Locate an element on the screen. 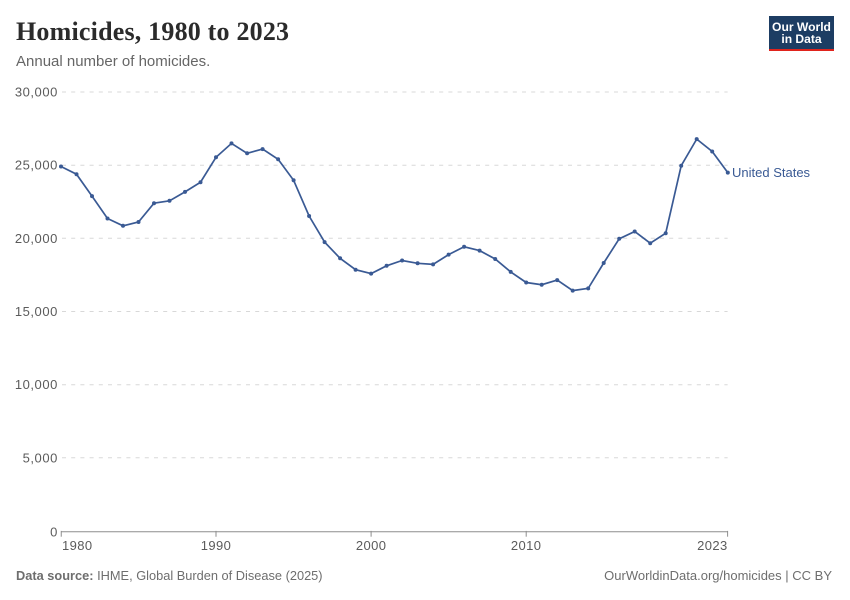  svg-text: 1990 is located at coordinates (216, 545).